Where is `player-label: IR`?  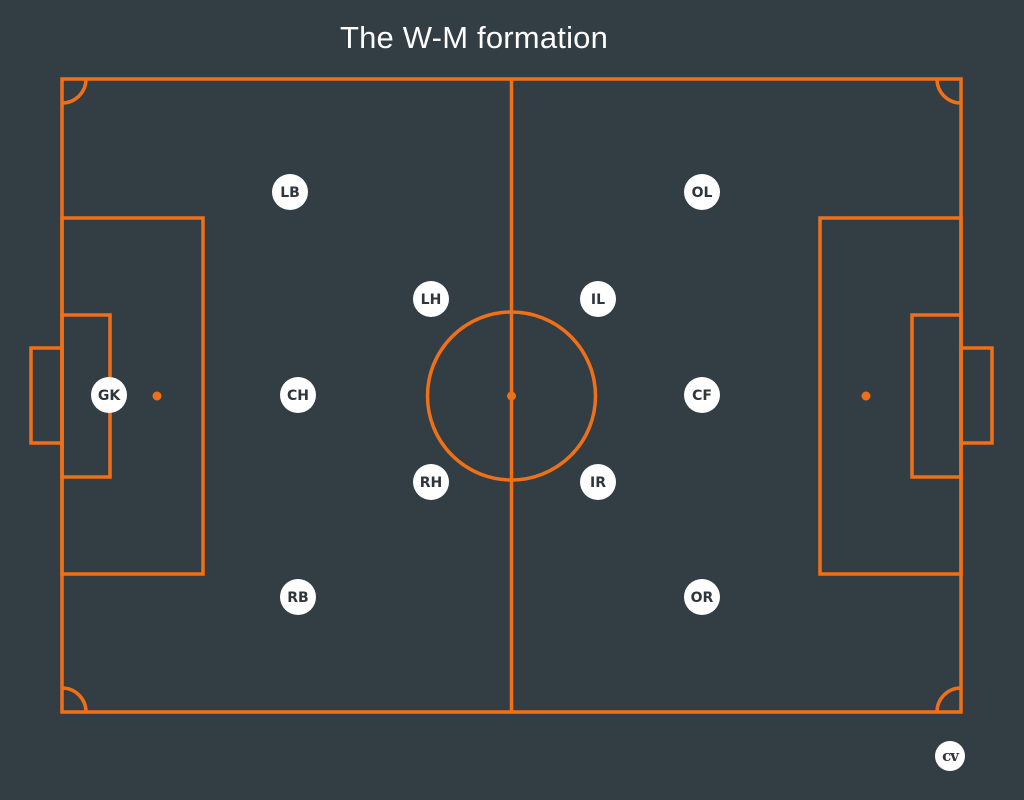 player-label: IR is located at coordinates (598, 483).